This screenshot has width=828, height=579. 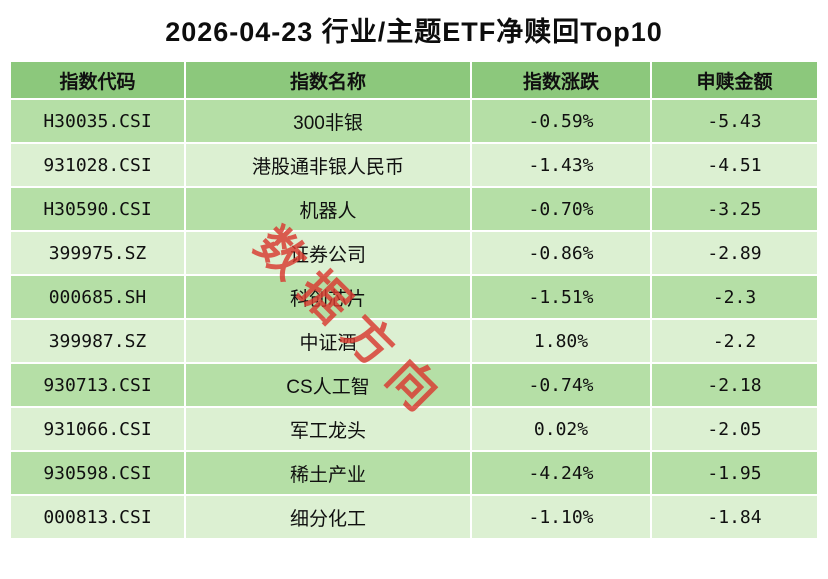 I want to click on page-title: 2026-04-23 行业/主题ETF净赎回Top10, so click(x=414, y=32).